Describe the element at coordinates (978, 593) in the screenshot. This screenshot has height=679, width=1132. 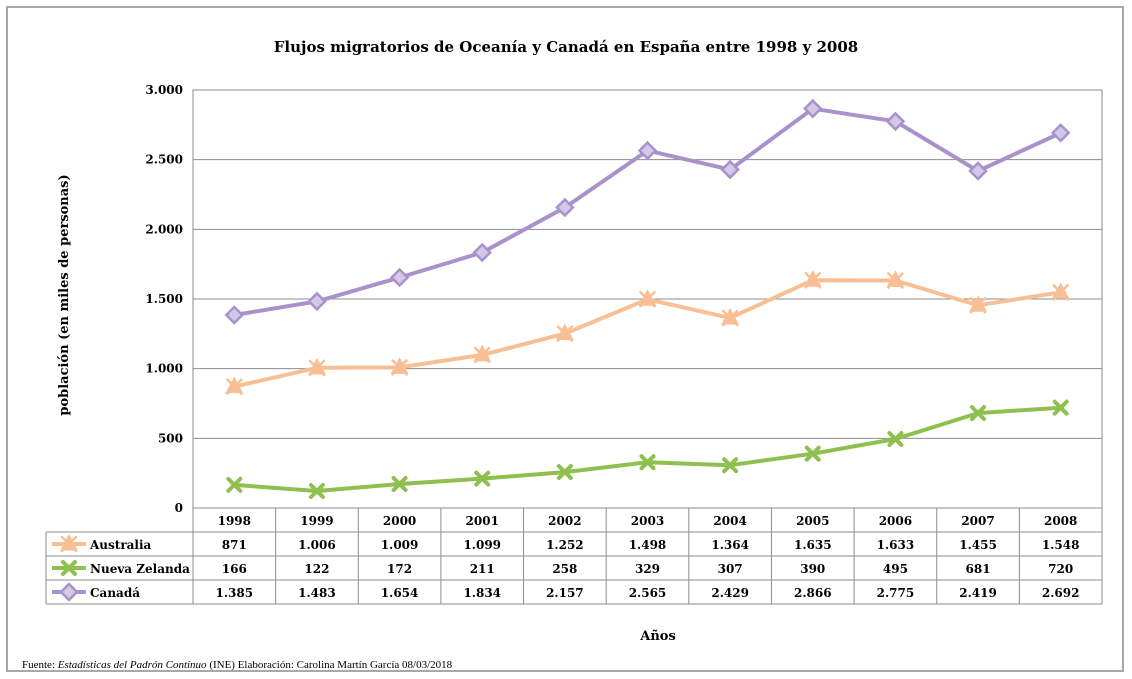
I see `data-label: 2.419` at that location.